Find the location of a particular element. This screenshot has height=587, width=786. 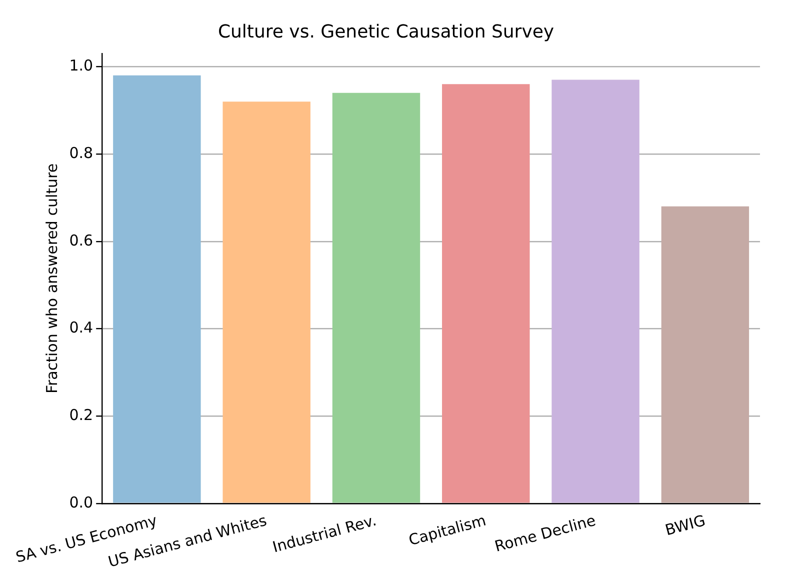

y-tick-label: 0.8 is located at coordinates (81, 153).